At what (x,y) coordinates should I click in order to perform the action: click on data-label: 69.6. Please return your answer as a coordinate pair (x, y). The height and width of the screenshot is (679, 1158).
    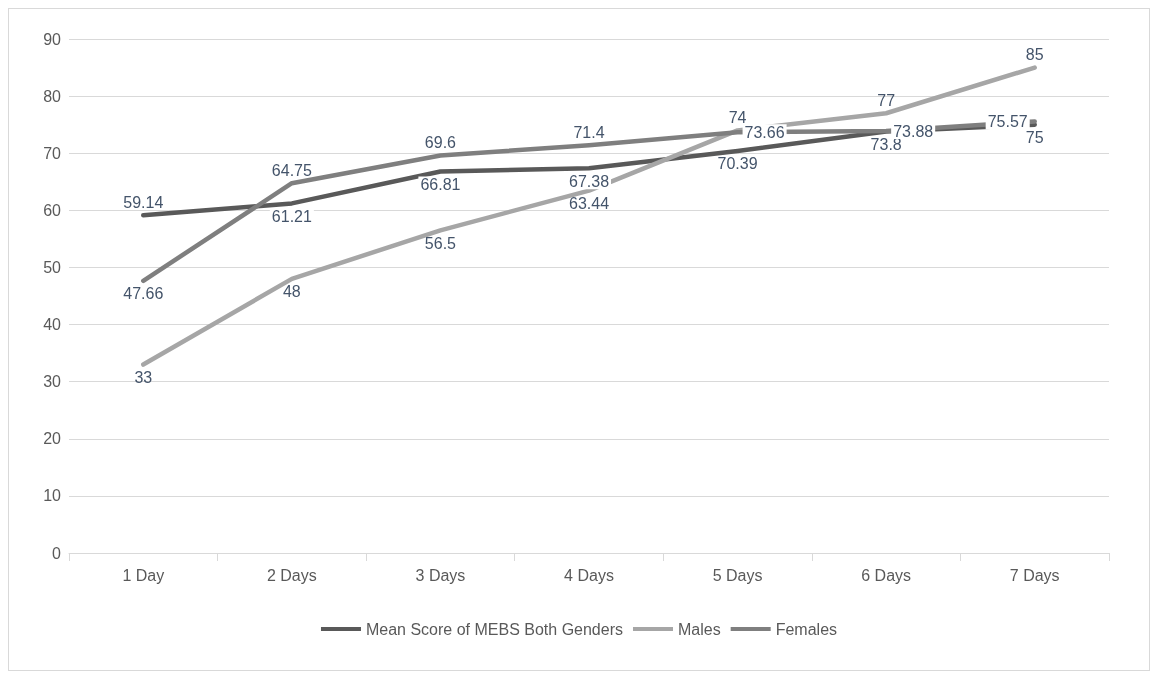
    Looking at the image, I should click on (440, 143).